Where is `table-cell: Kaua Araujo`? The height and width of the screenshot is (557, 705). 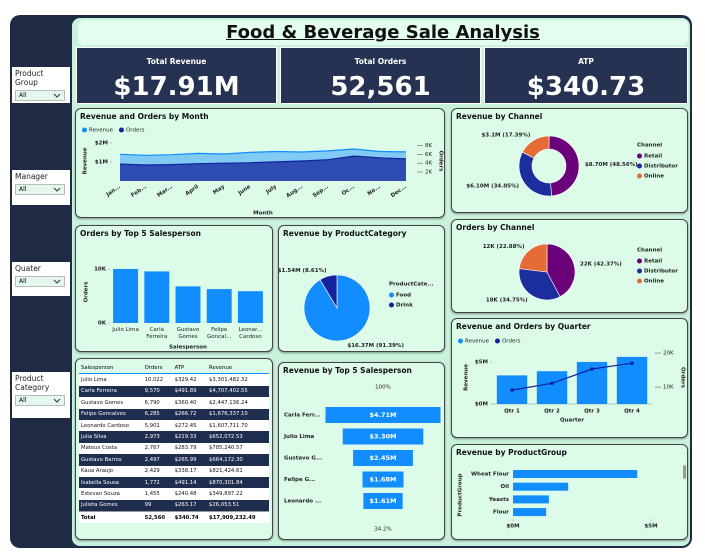
table-cell: Kaua Araujo is located at coordinates (111, 471).